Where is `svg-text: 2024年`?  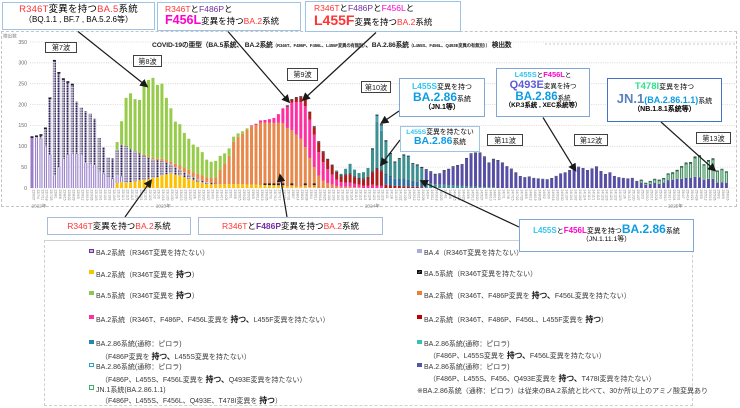 svg-text: 2024年 is located at coordinates (372, 206).